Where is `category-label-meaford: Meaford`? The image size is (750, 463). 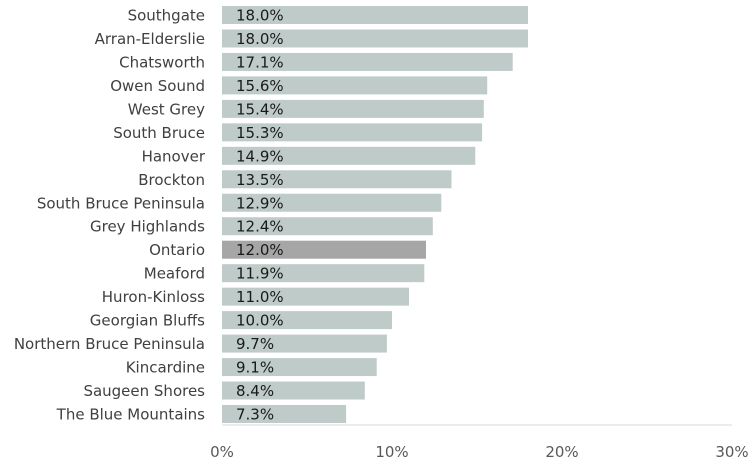 category-label-meaford: Meaford is located at coordinates (174, 274).